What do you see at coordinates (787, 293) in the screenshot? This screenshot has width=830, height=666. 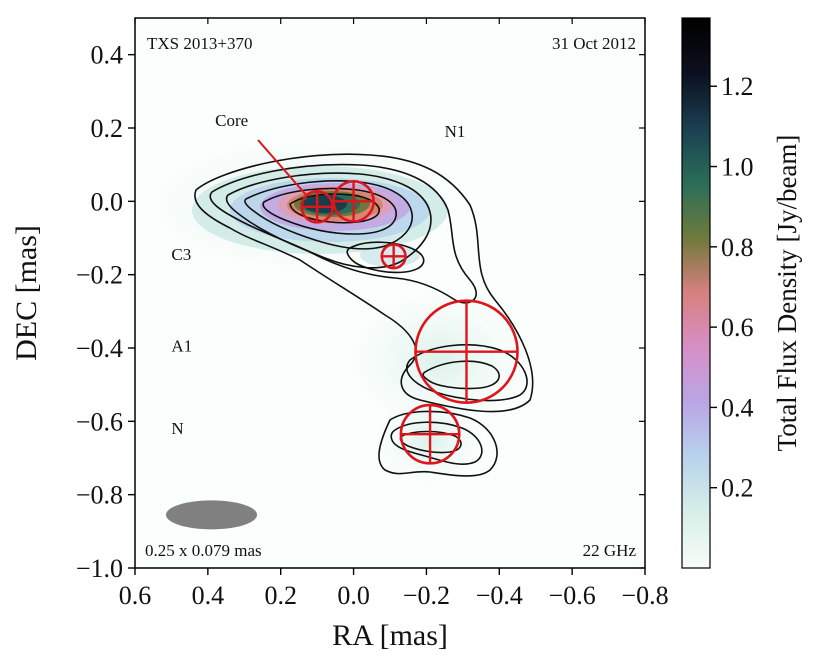 I see `colorbar-label: Total Flux Density [Jy/beam]` at bounding box center [787, 293].